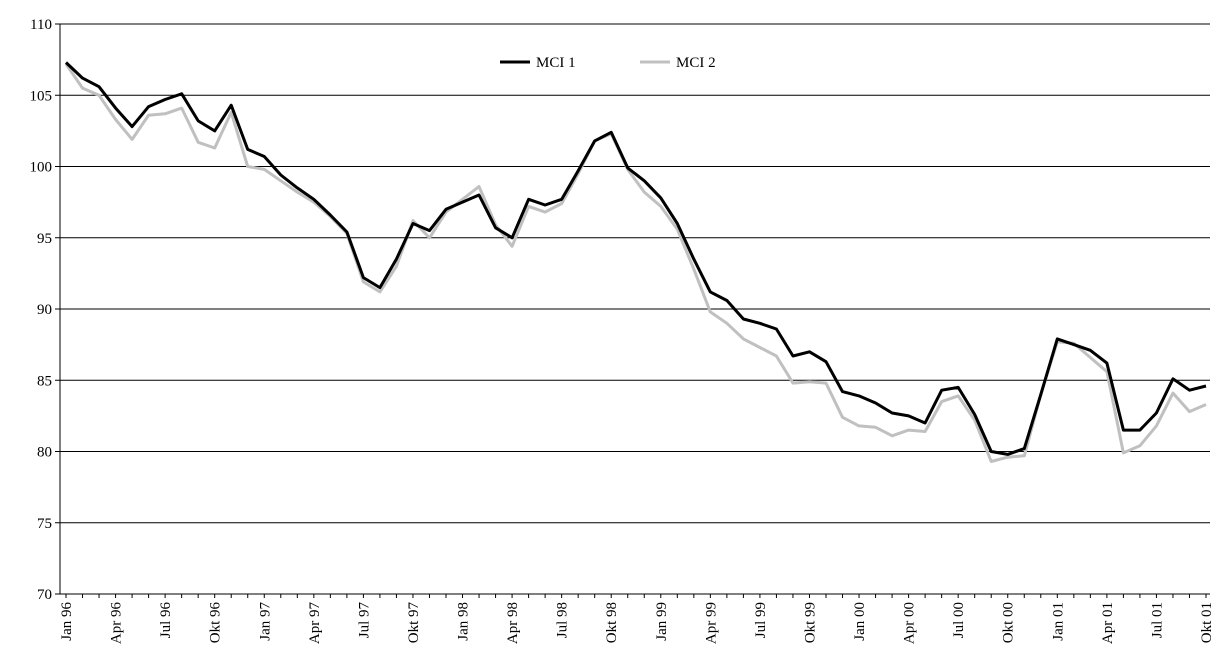 The height and width of the screenshot is (666, 1214). What do you see at coordinates (364, 620) in the screenshot?
I see `x-tick-label: Jul 97` at bounding box center [364, 620].